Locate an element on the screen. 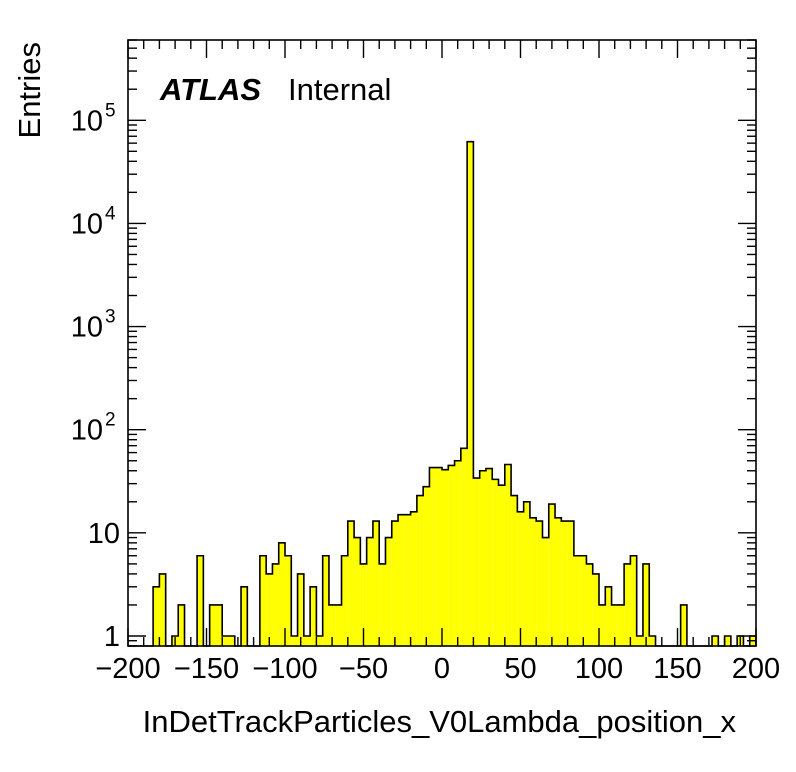 The height and width of the screenshot is (772, 796). x-tick-label: 0 is located at coordinates (442, 669).